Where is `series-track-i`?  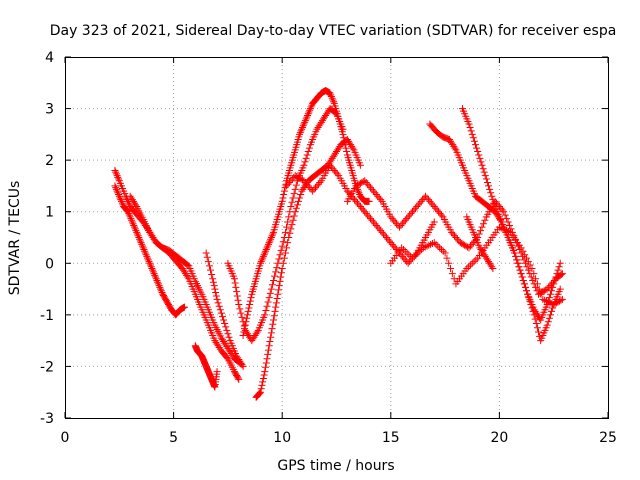 series-track-i is located at coordinates (360, 214).